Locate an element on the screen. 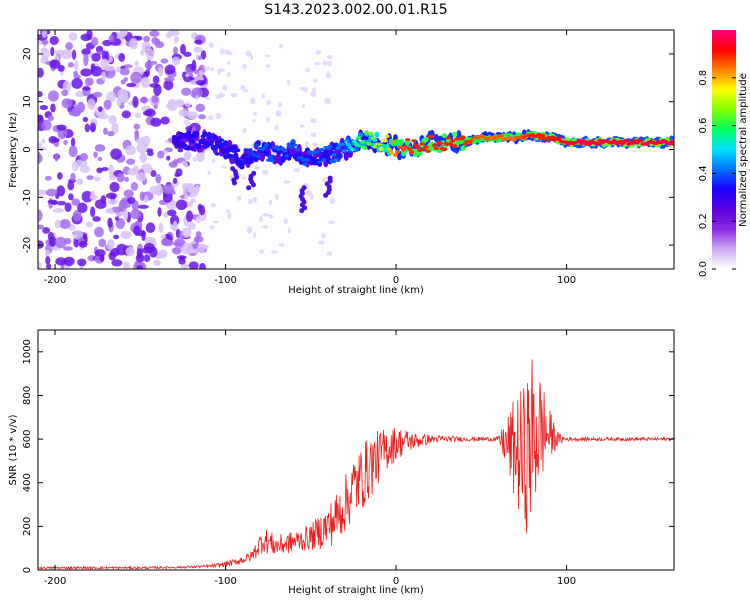 This screenshot has height=600, width=750. colorbar-tick-label: 0.4 is located at coordinates (703, 173).